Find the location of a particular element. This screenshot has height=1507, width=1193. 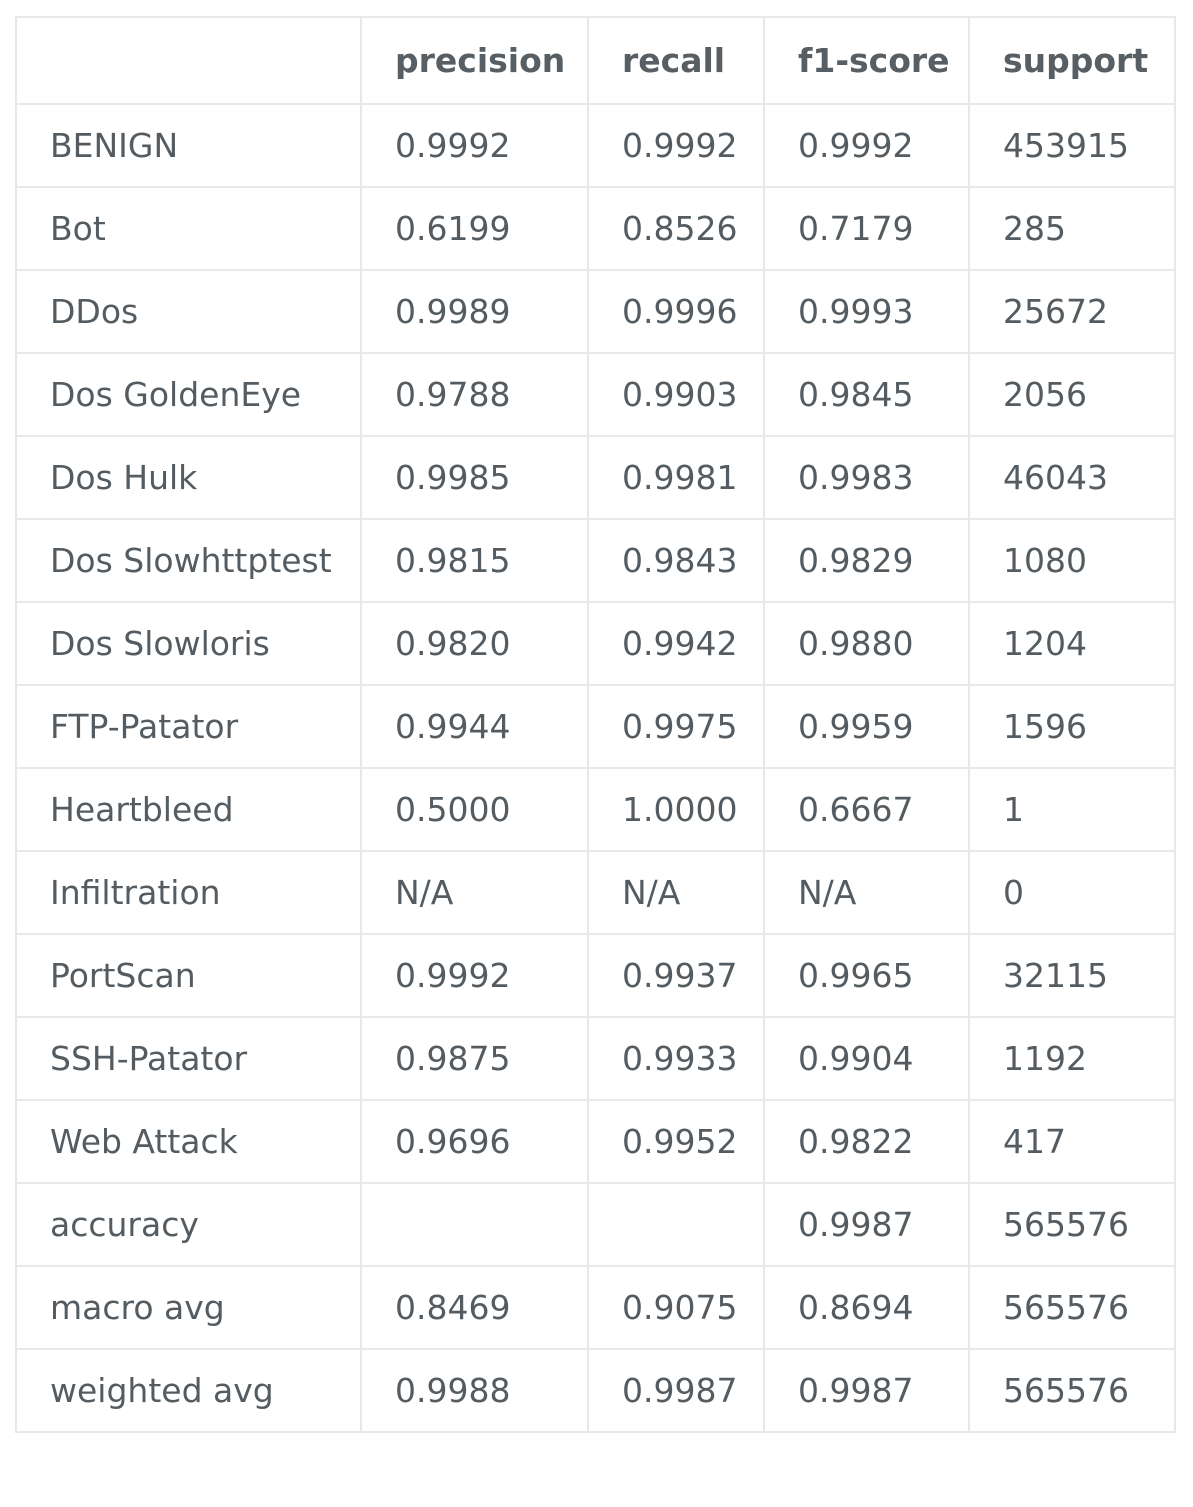

cell-f1-score: 0.9992 is located at coordinates (866, 145).